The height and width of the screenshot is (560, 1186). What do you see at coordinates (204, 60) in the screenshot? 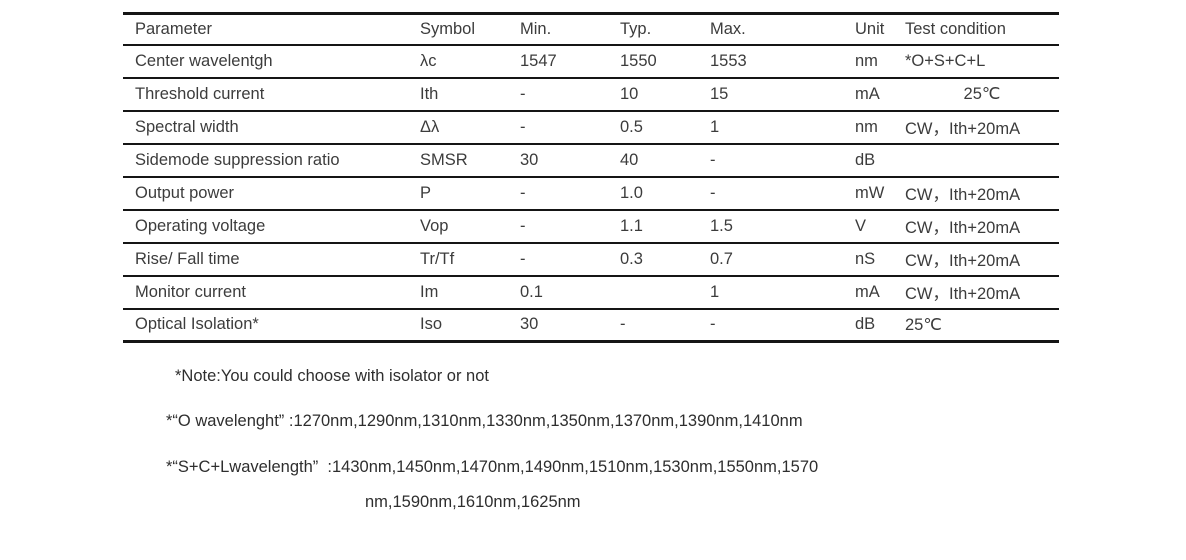
I see `table-cell: Center wavelentgh` at bounding box center [204, 60].